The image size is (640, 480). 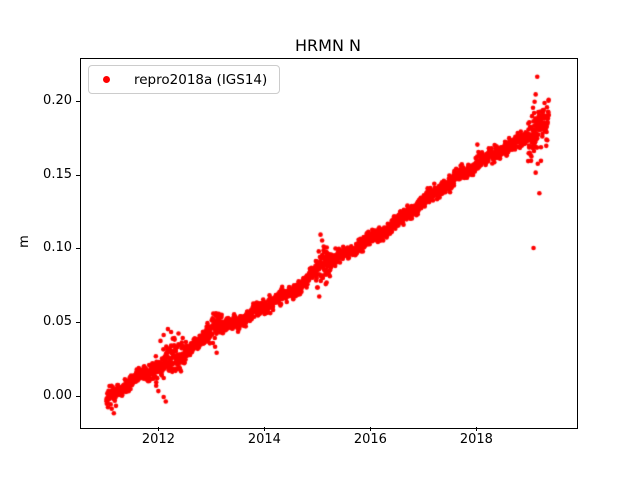 I want to click on x-tick-label: 2016, so click(x=370, y=439).